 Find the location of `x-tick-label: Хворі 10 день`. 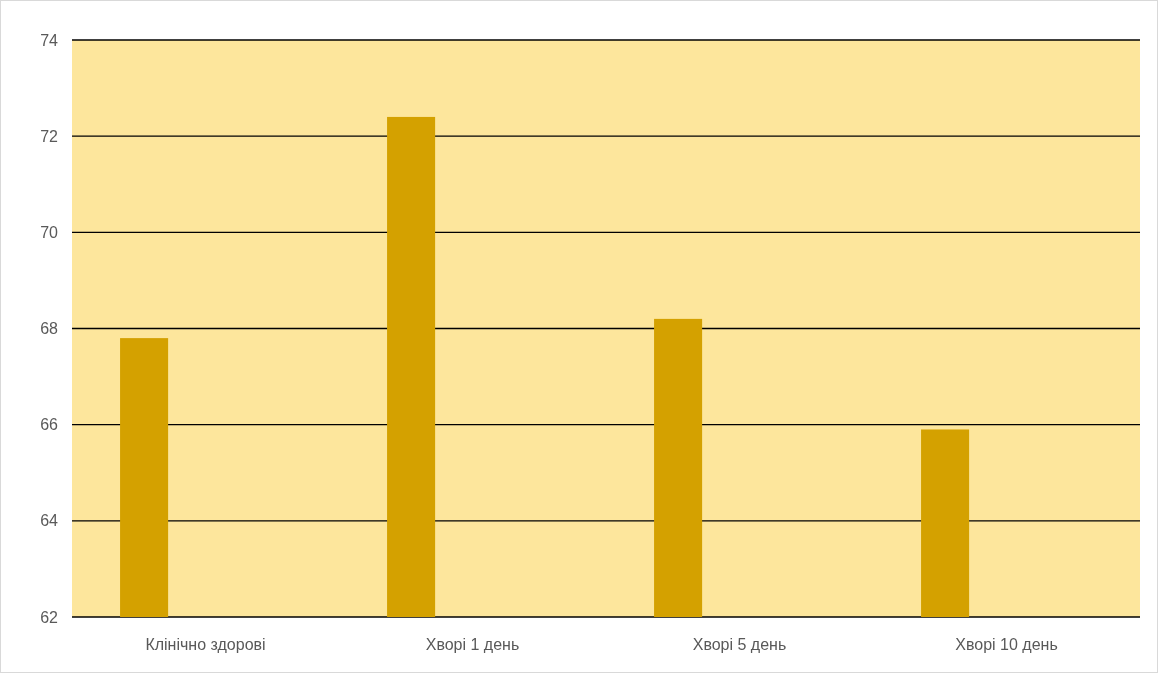

x-tick-label: Хворі 10 день is located at coordinates (1006, 644).